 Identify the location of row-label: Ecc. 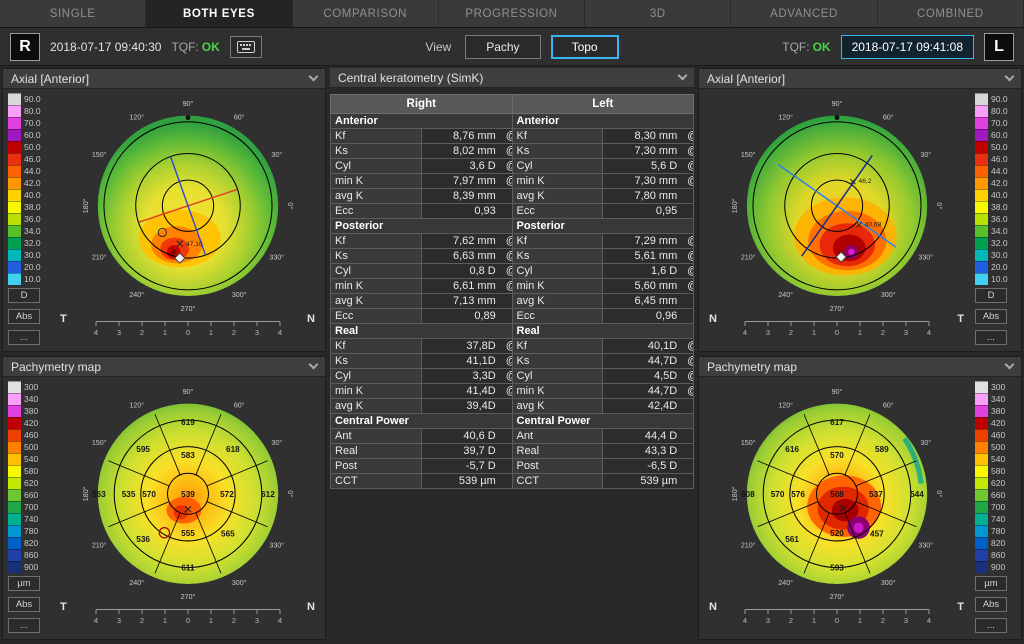
(557, 211).